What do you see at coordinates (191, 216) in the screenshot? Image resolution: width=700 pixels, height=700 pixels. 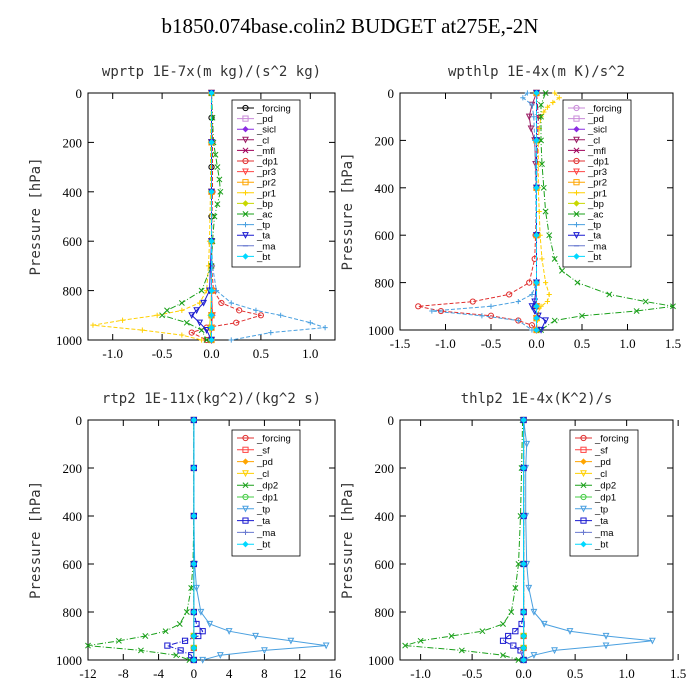 I see `series-ac` at bounding box center [191, 216].